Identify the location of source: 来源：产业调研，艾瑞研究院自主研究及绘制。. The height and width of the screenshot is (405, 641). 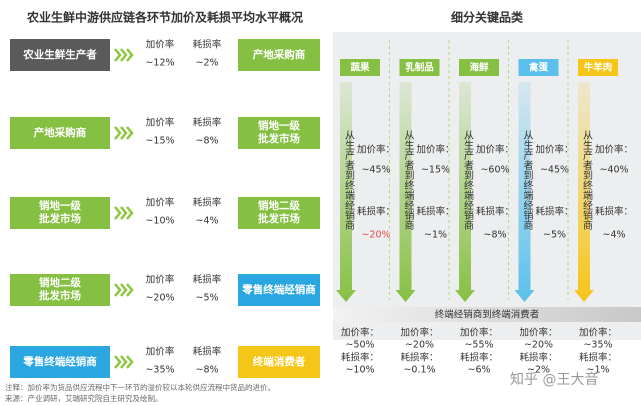
(84, 398).